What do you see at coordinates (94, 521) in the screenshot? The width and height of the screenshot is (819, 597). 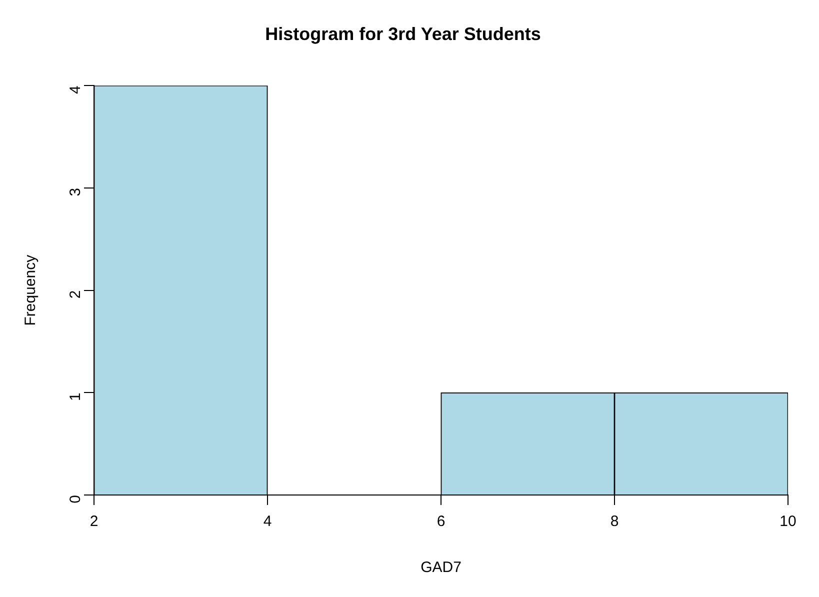 I see `x-tick-label: 2` at bounding box center [94, 521].